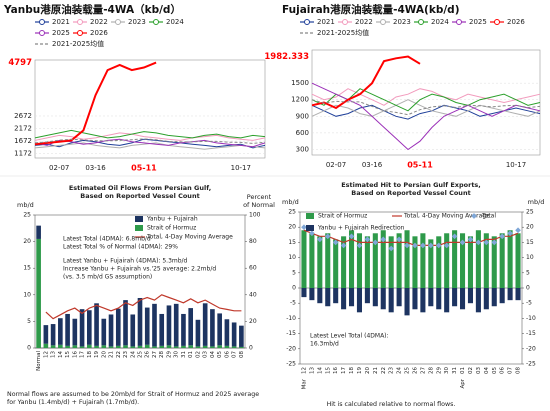 The width and height of the screenshot is (550, 411). Describe the element at coordinates (169, 354) in the screenshot. I see `x-tick-label: 29` at that location.